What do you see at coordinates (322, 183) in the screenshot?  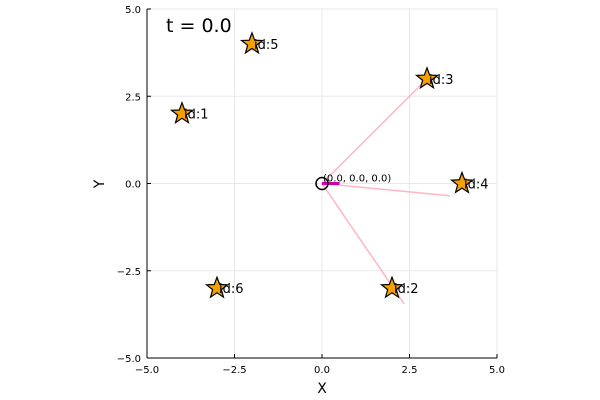 I see `robot-marker` at bounding box center [322, 183].